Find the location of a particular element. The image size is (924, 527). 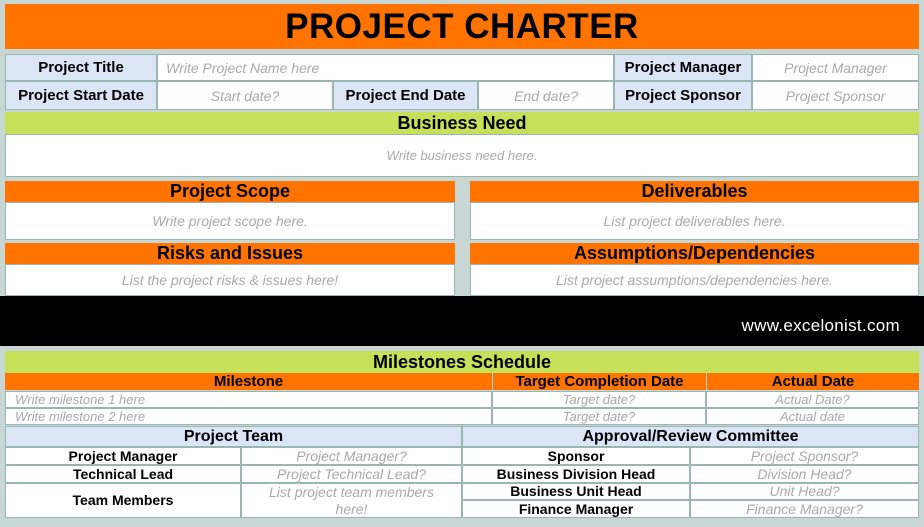

project-scope-heading: Project Scope is located at coordinates (230, 191).